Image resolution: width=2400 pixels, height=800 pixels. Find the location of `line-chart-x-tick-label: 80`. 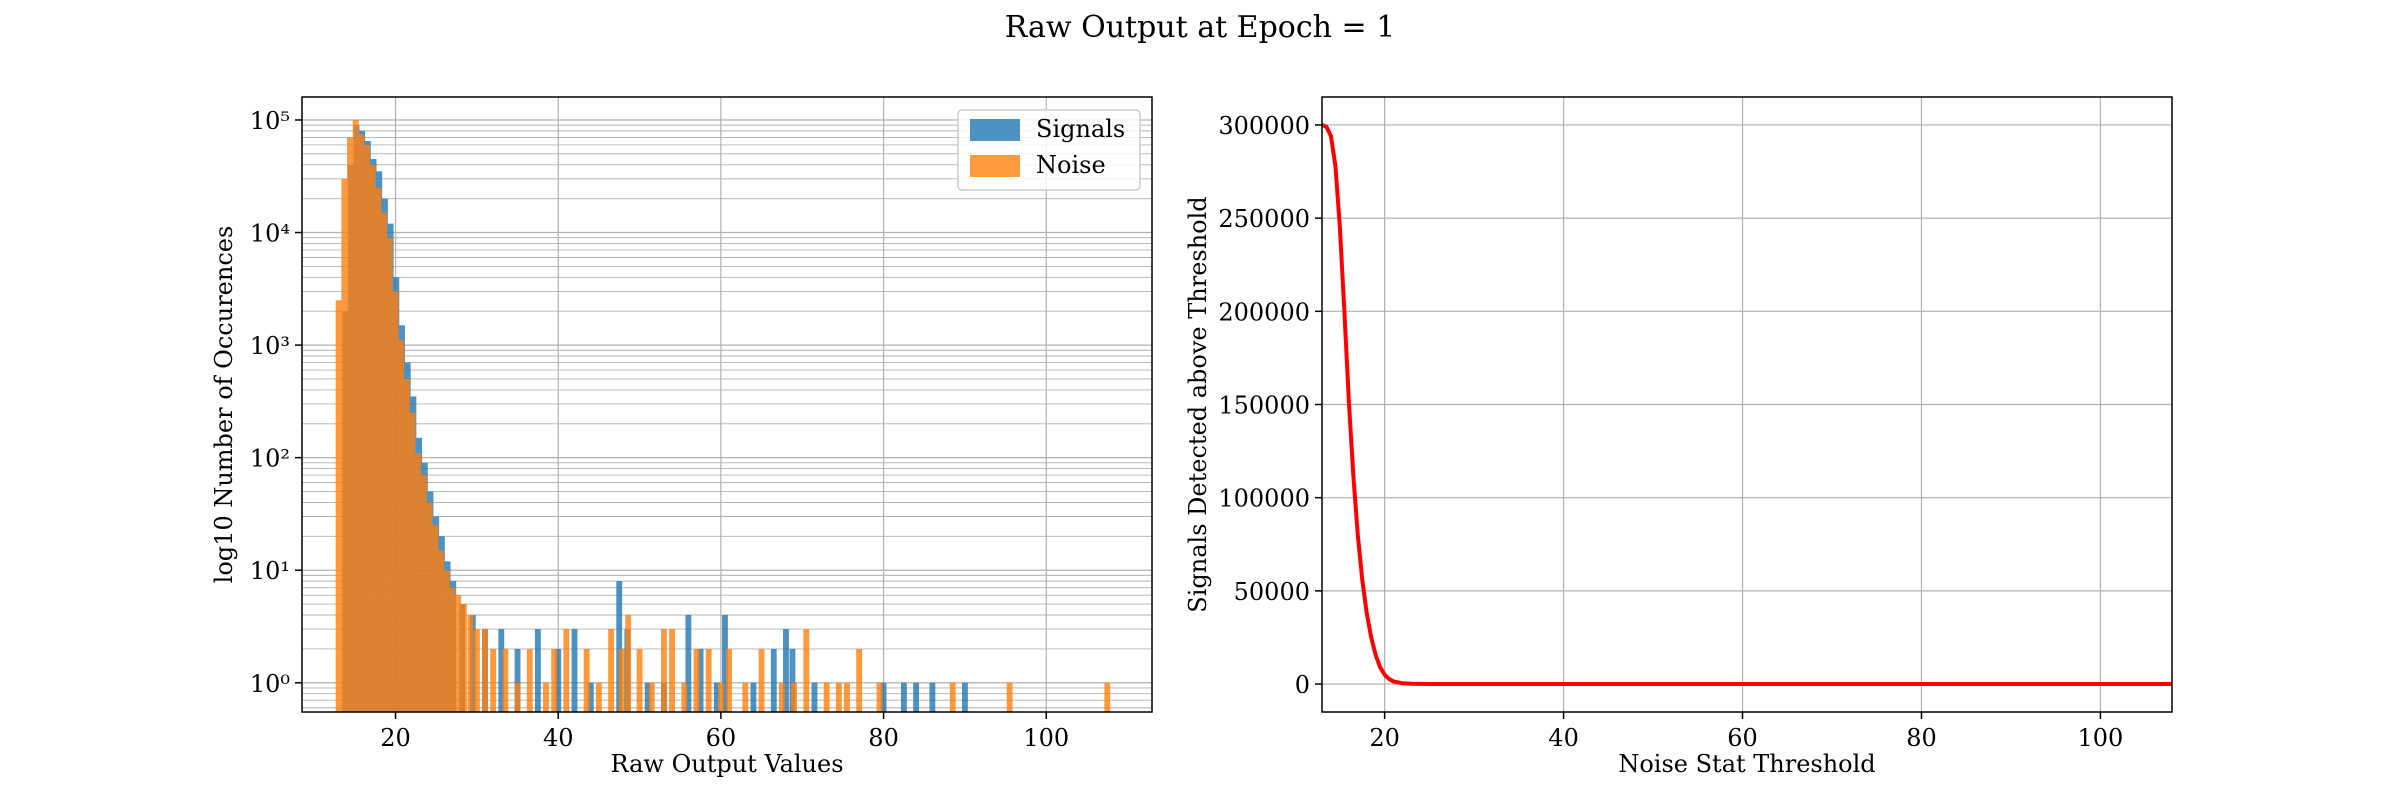

line-chart-x-tick-label: 80 is located at coordinates (1921, 738).